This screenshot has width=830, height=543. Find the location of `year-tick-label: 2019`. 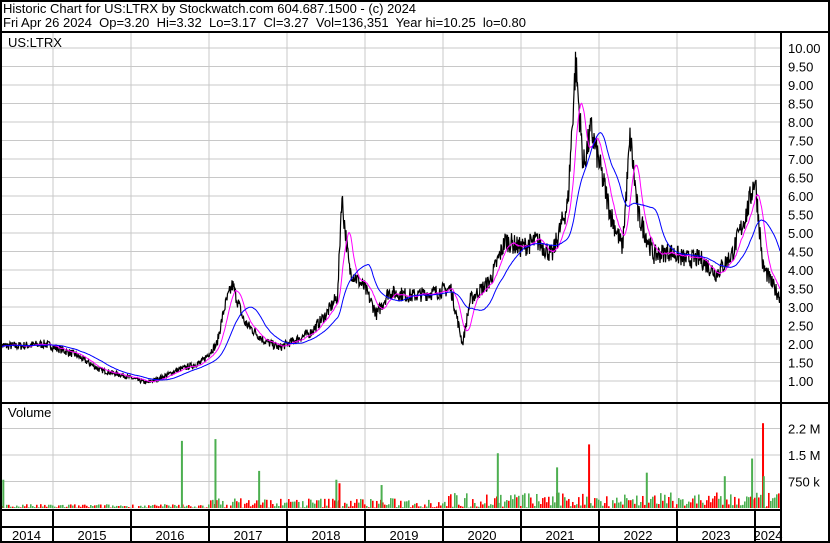

year-tick-label: 2019 is located at coordinates (404, 535).